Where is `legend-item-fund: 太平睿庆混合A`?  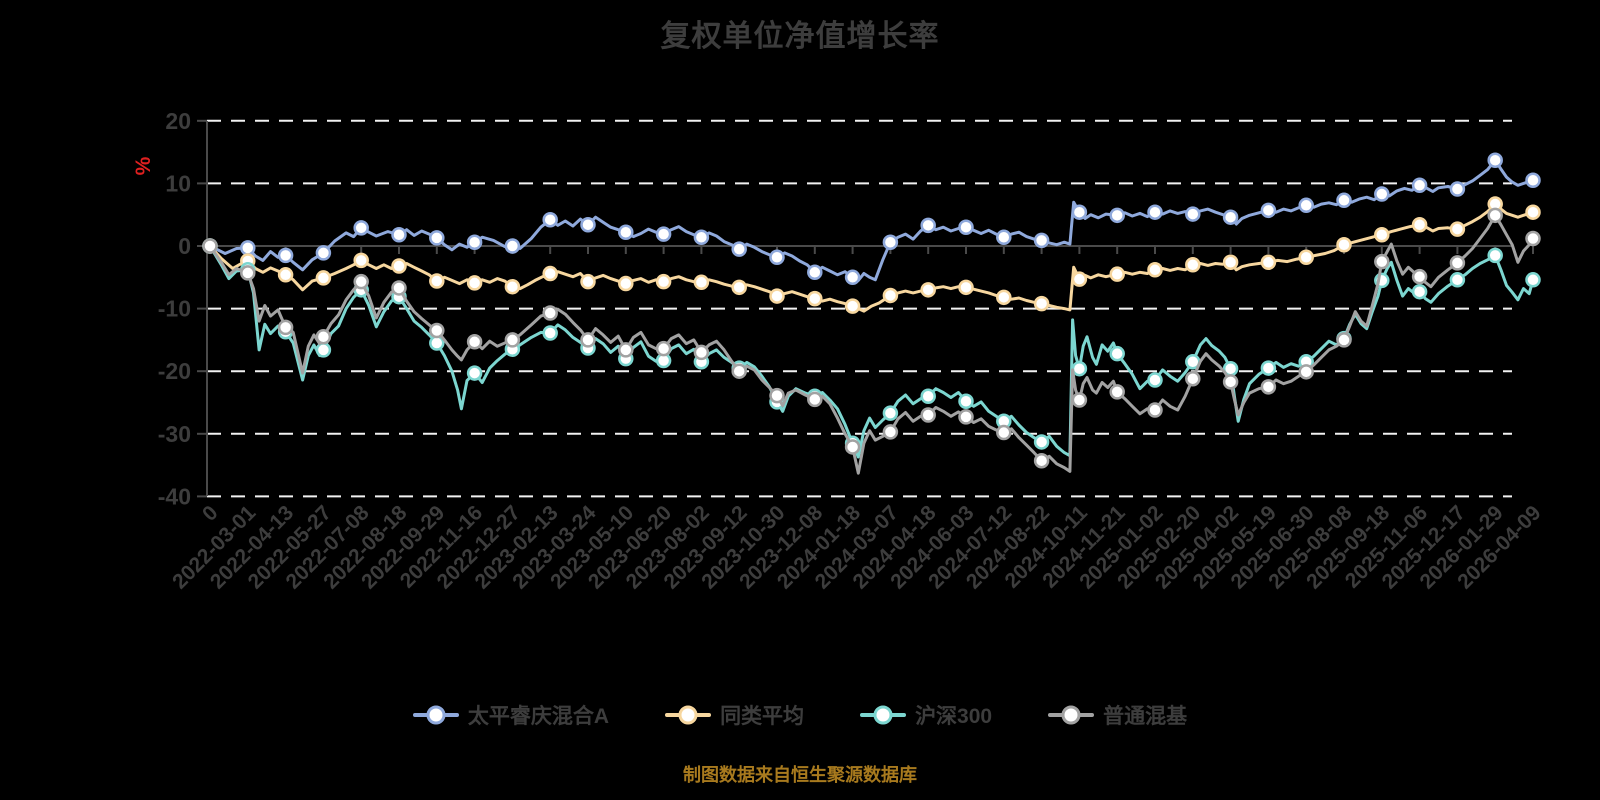 legend-item-fund: 太平睿庆混合A is located at coordinates (511, 715).